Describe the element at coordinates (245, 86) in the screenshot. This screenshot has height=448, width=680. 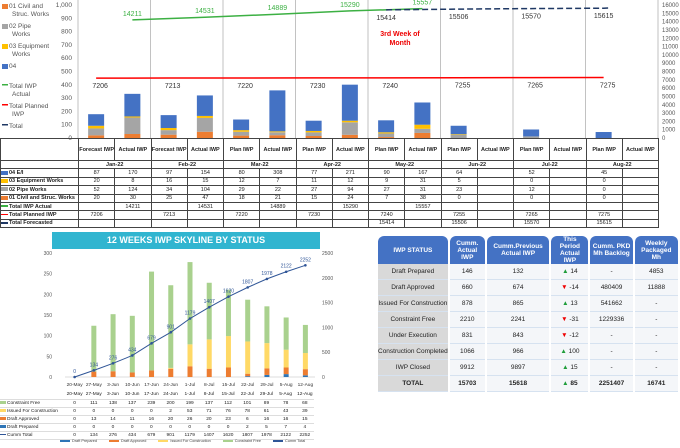
I see `line-data-label: 7220` at that location.